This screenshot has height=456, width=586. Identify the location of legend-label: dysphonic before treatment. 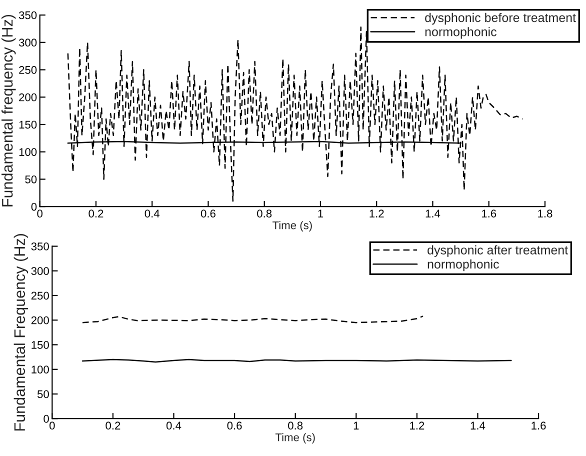
(500, 18).